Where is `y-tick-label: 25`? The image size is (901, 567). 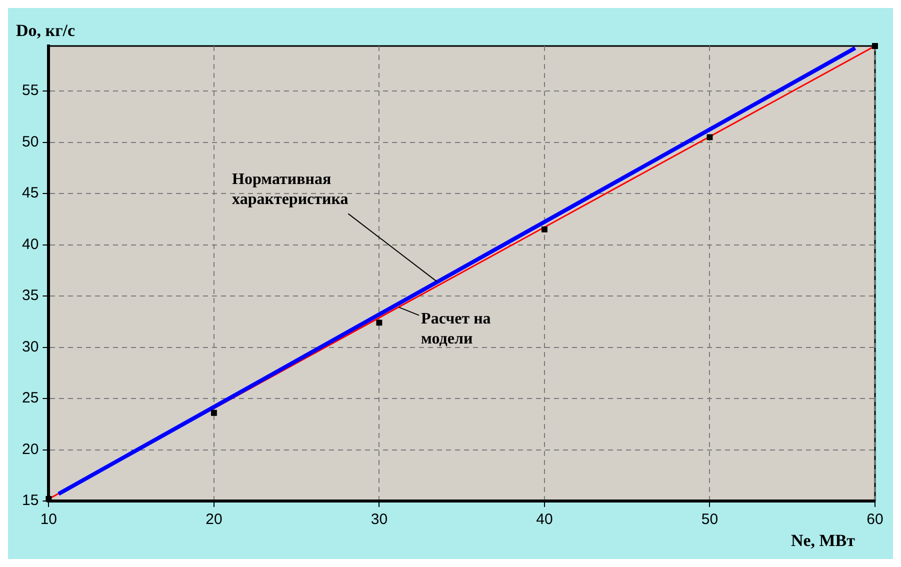
y-tick-label: 25 is located at coordinates (30, 398).